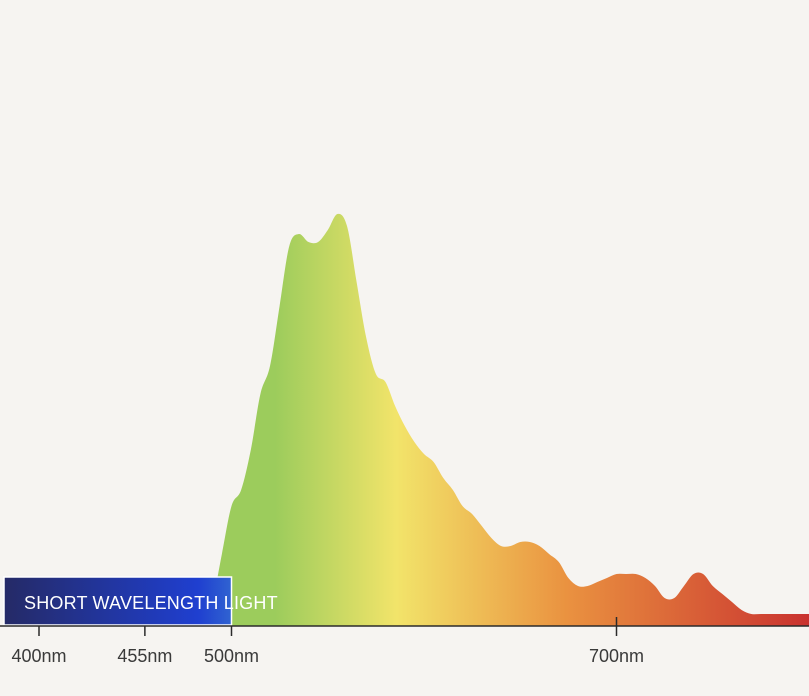 This screenshot has width=809, height=696. Describe the element at coordinates (327, 641) in the screenshot. I see `x-axis-ticks: 400nm 455nm 500nm 700nm` at that location.